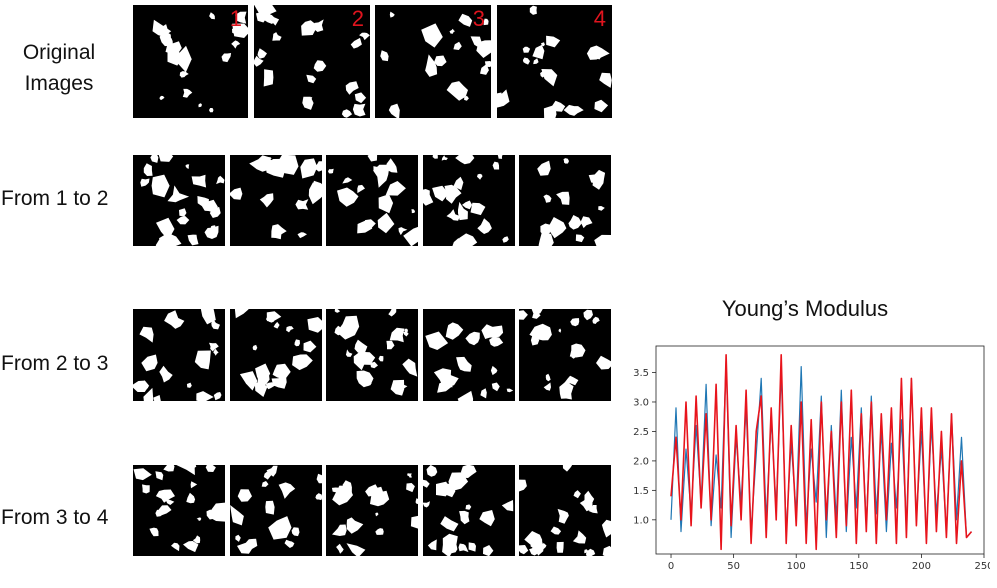  What do you see at coordinates (59, 68) in the screenshot?
I see `row-label-original-images: Original Images` at bounding box center [59, 68].